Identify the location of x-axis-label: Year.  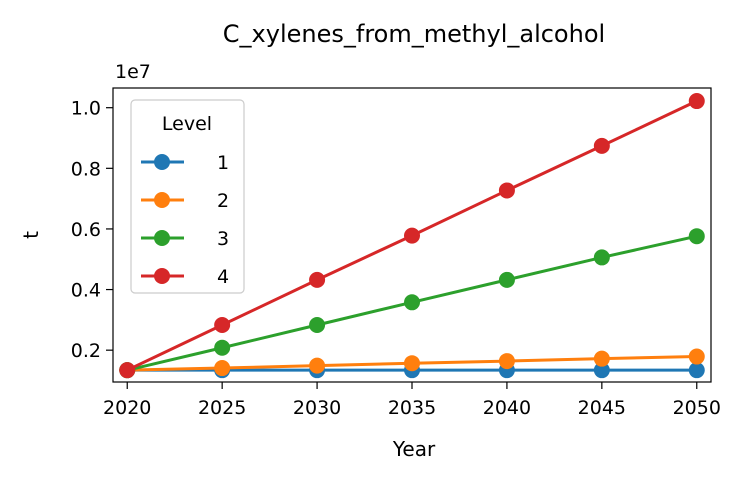
(414, 449).